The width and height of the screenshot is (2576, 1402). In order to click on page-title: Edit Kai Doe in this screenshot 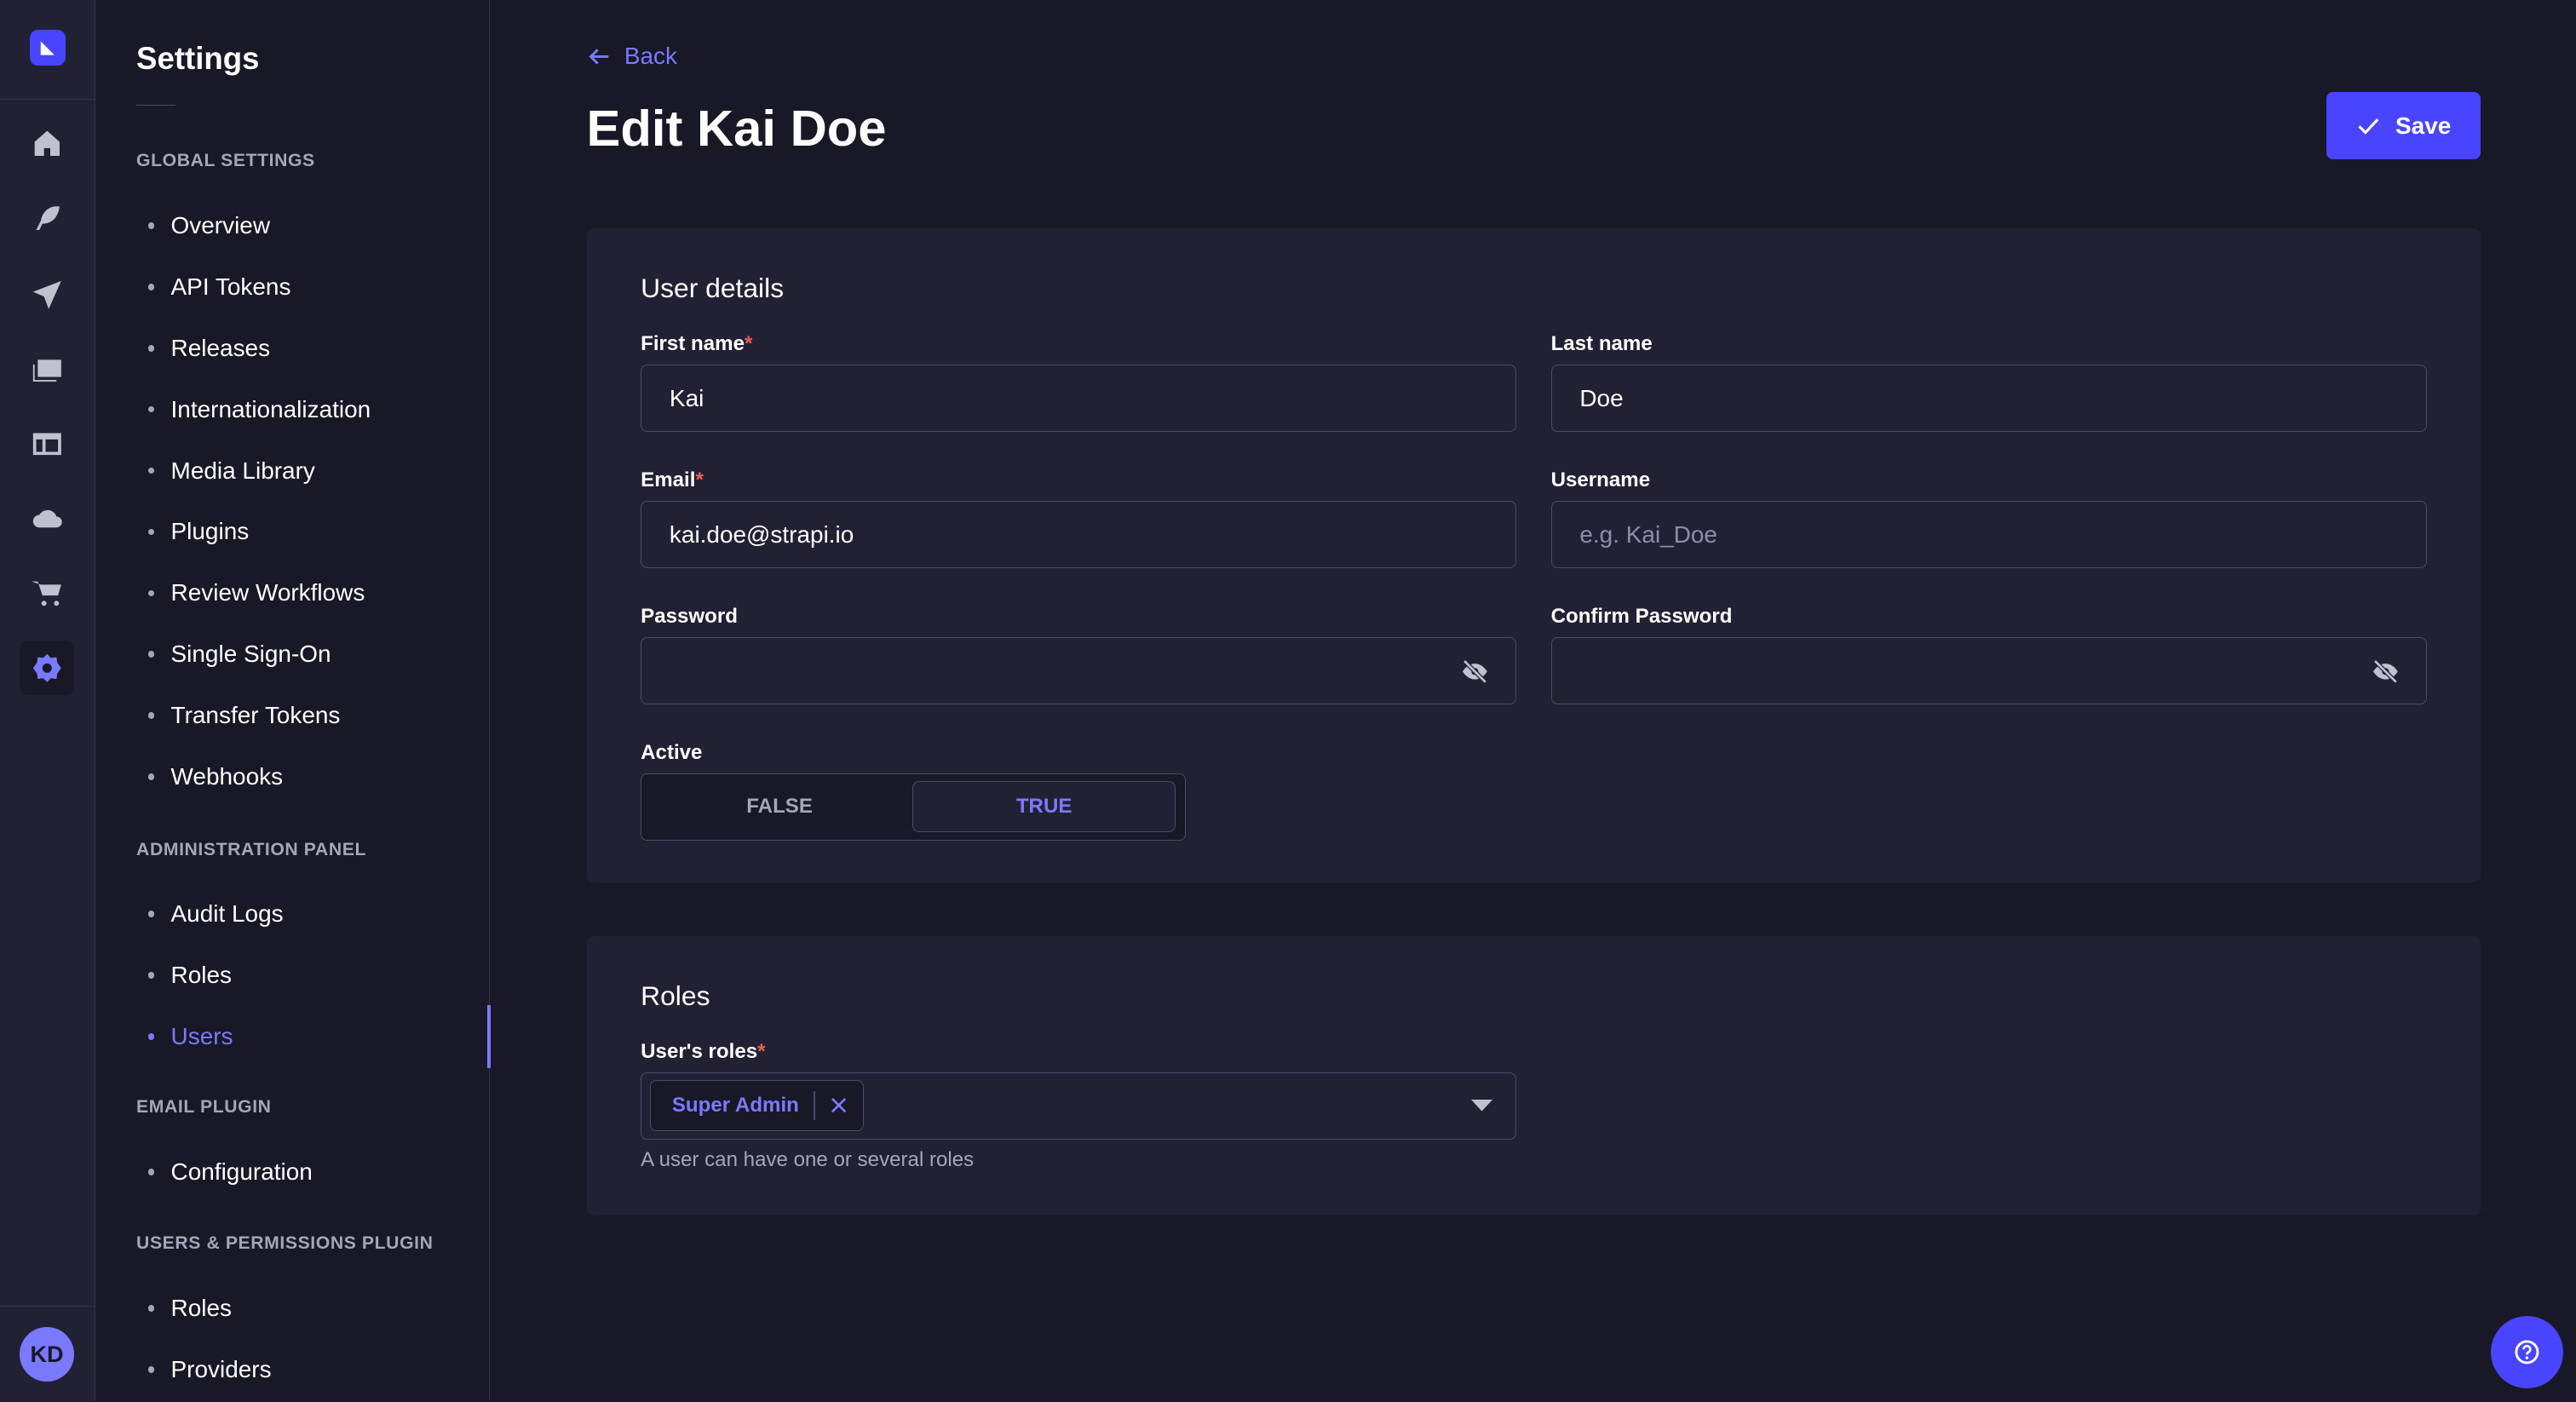, I will do `click(737, 128)`.